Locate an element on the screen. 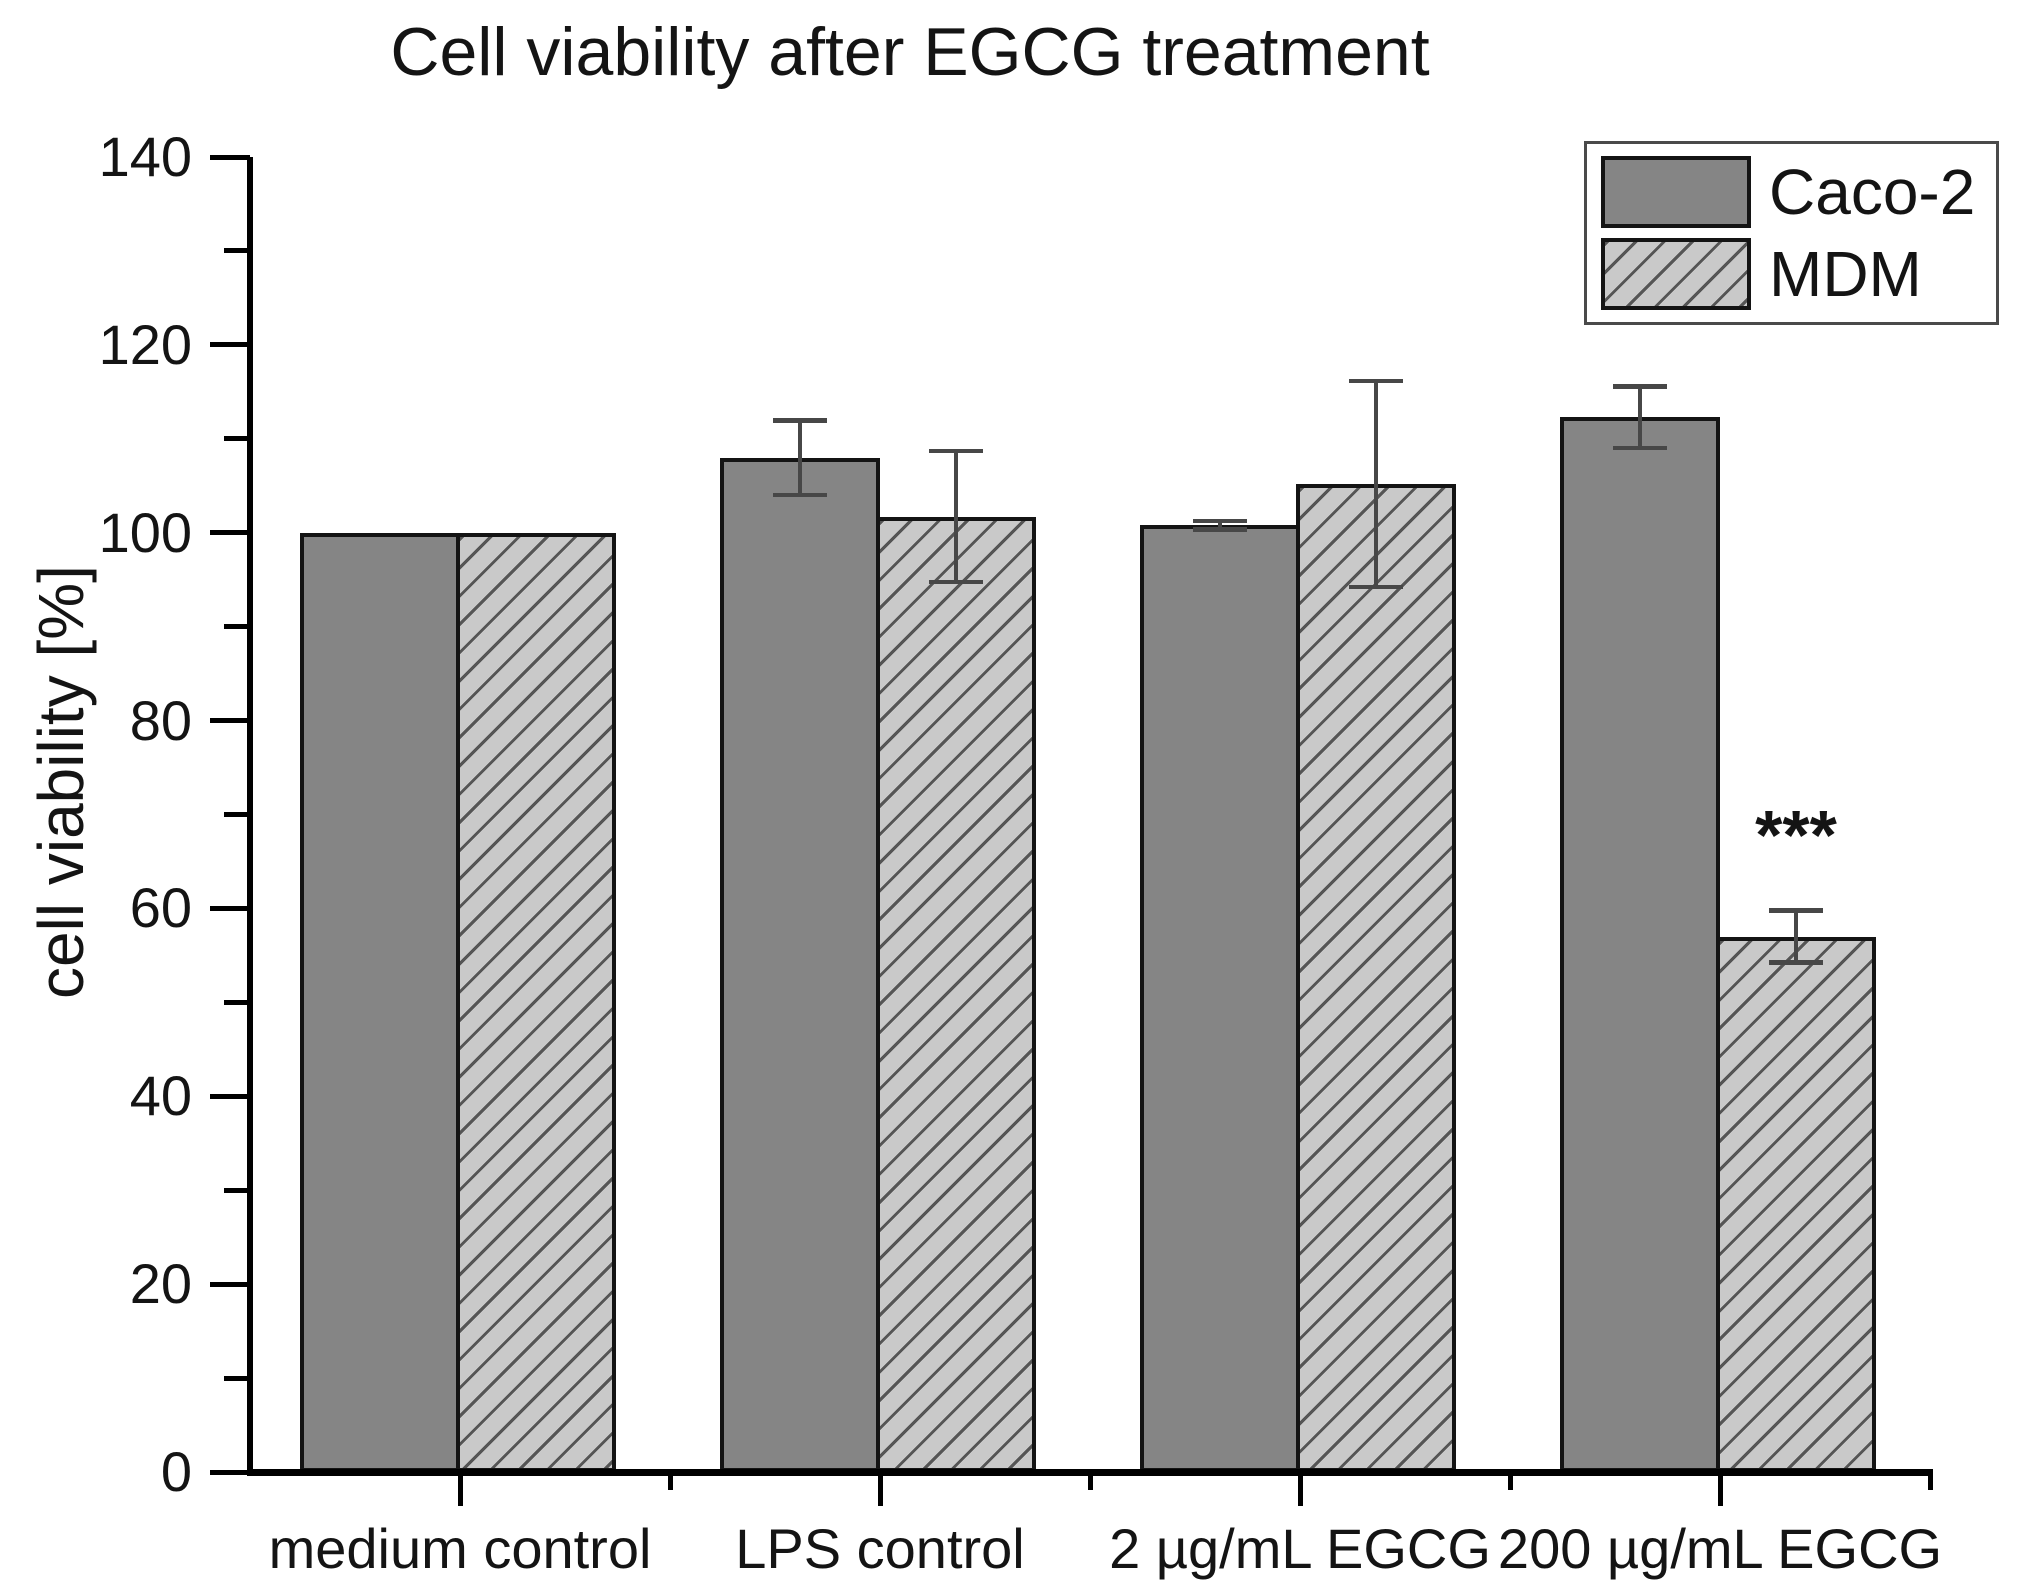 The width and height of the screenshot is (2034, 1593). y-tick-label: 0 is located at coordinates (176, 1471).